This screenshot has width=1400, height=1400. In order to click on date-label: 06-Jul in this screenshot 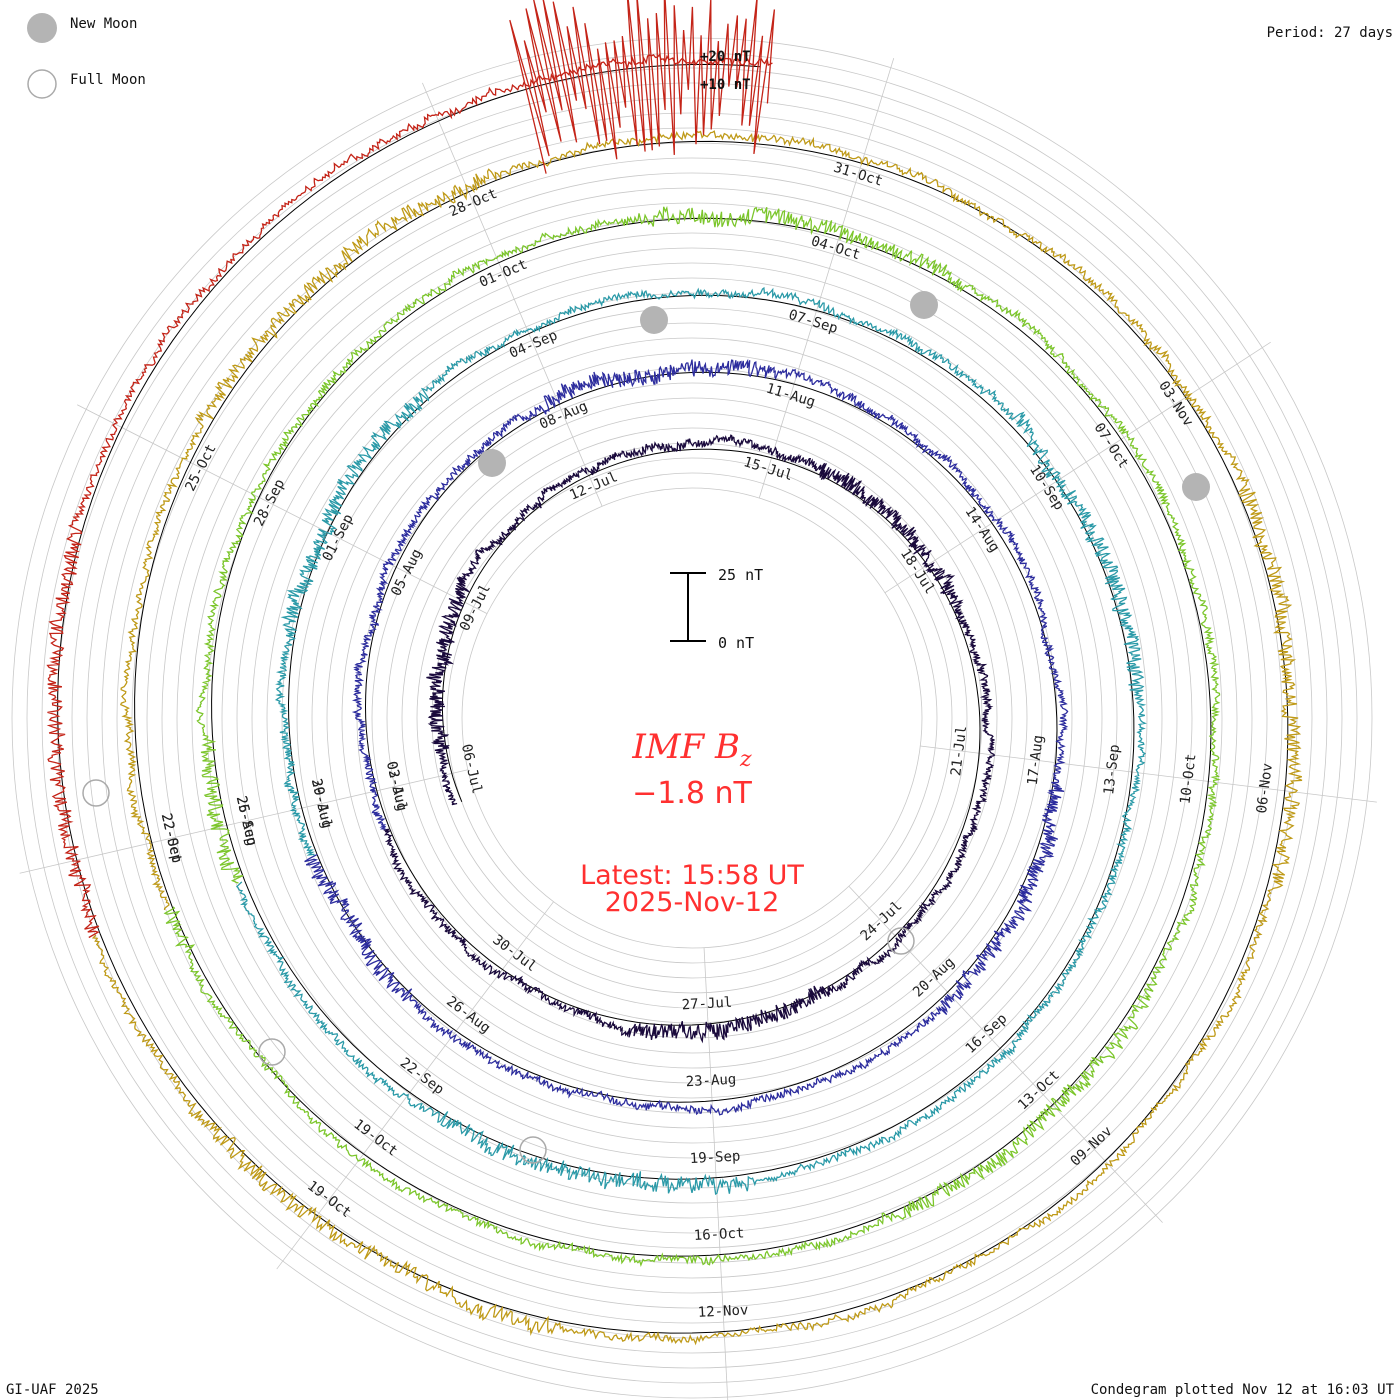, I will do `click(471, 769)`.